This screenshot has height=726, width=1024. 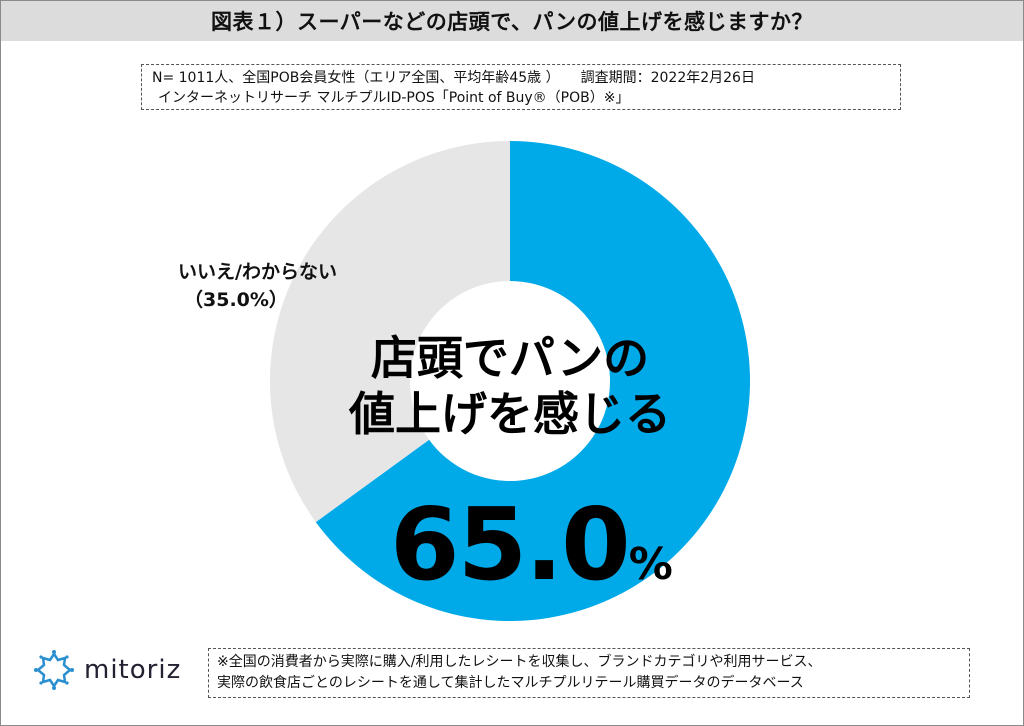 I want to click on mitoriz-logo-text: mitoriz, so click(x=133, y=670).